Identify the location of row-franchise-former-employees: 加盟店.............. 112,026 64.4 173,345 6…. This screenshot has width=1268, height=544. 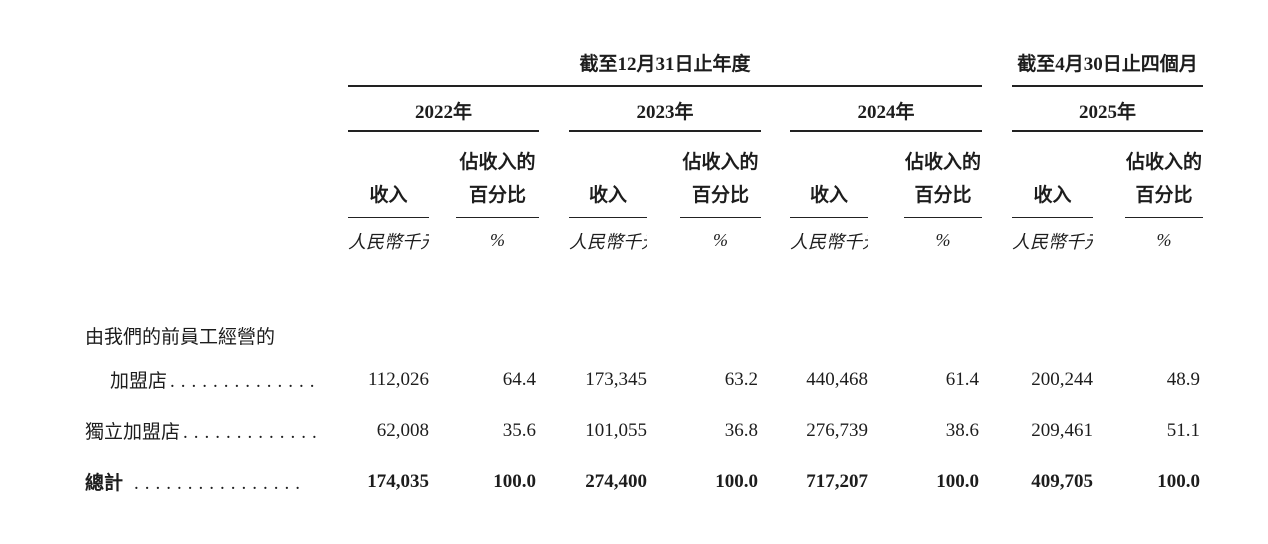
(644, 379).